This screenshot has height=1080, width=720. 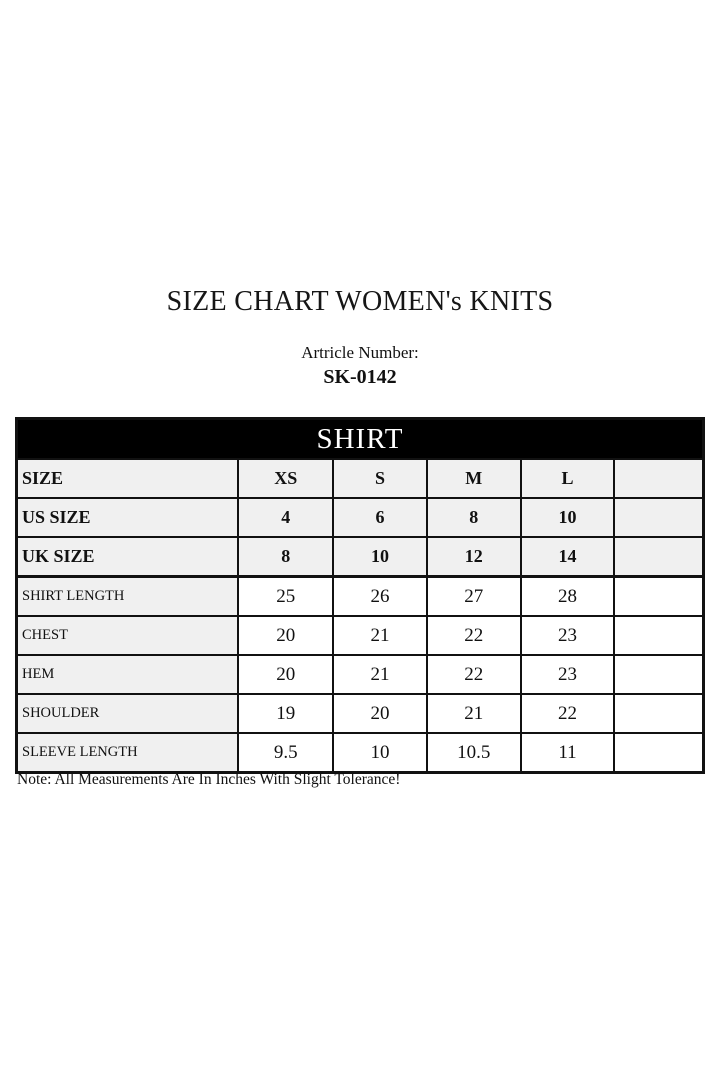 What do you see at coordinates (286, 753) in the screenshot?
I see `value-cell: 9.5` at bounding box center [286, 753].